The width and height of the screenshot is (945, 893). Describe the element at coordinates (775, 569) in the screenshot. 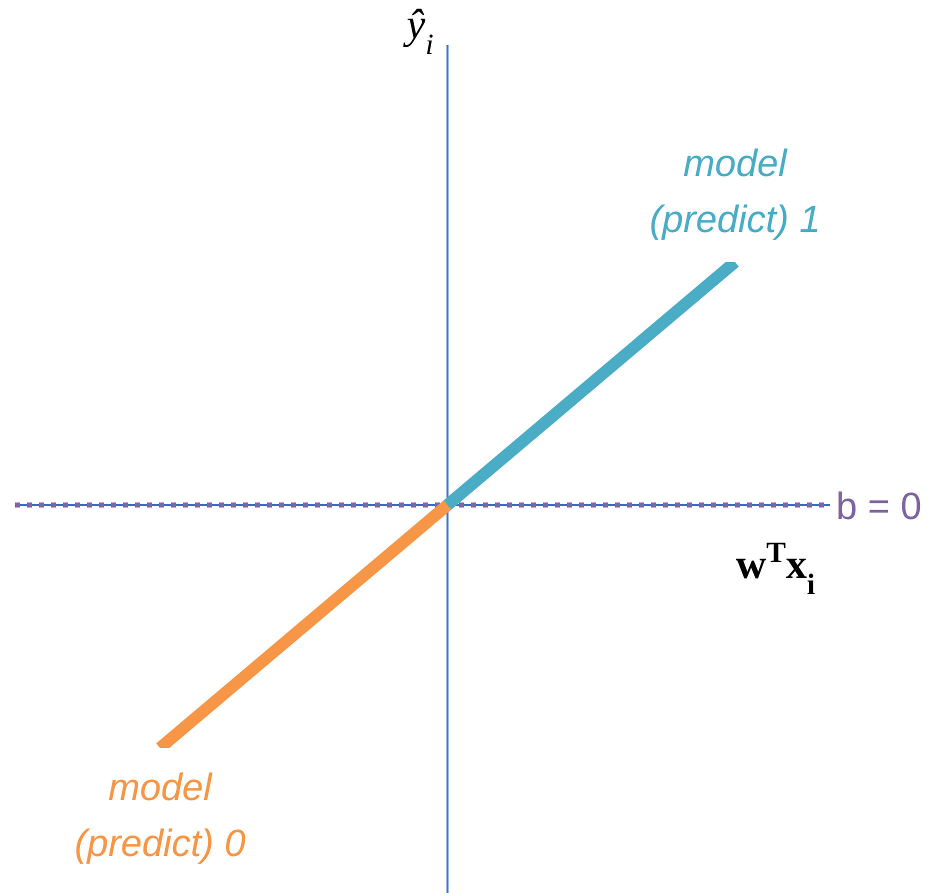

I see `x-axis-title: w$^{T}$x$_{i}$` at that location.